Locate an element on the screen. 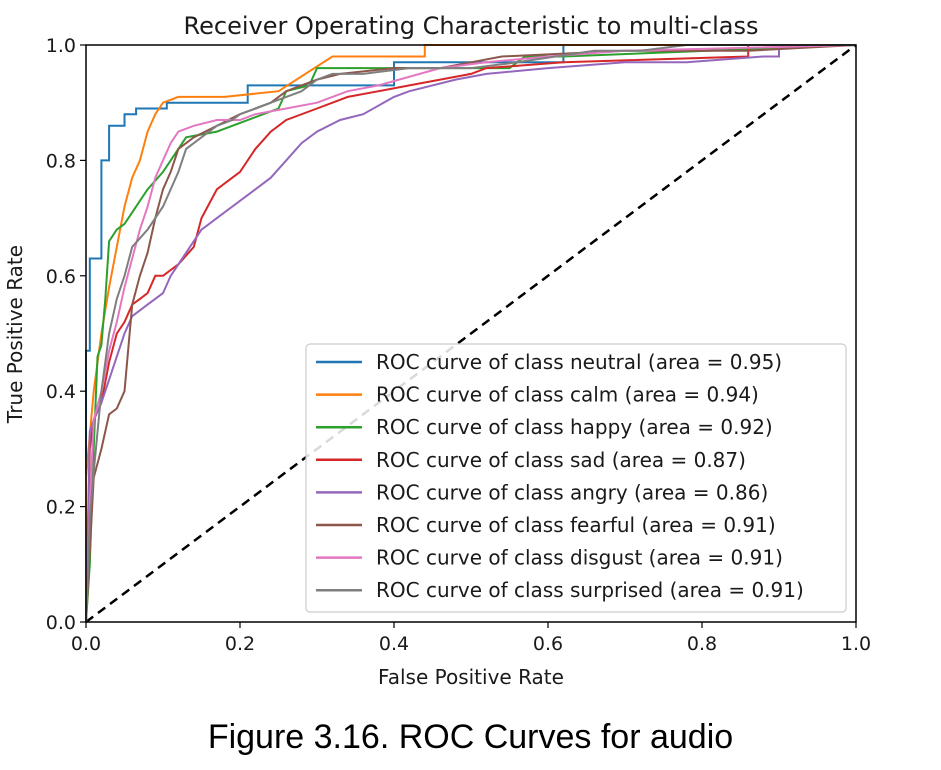  y-tick-label: 0.2 is located at coordinates (61, 508).